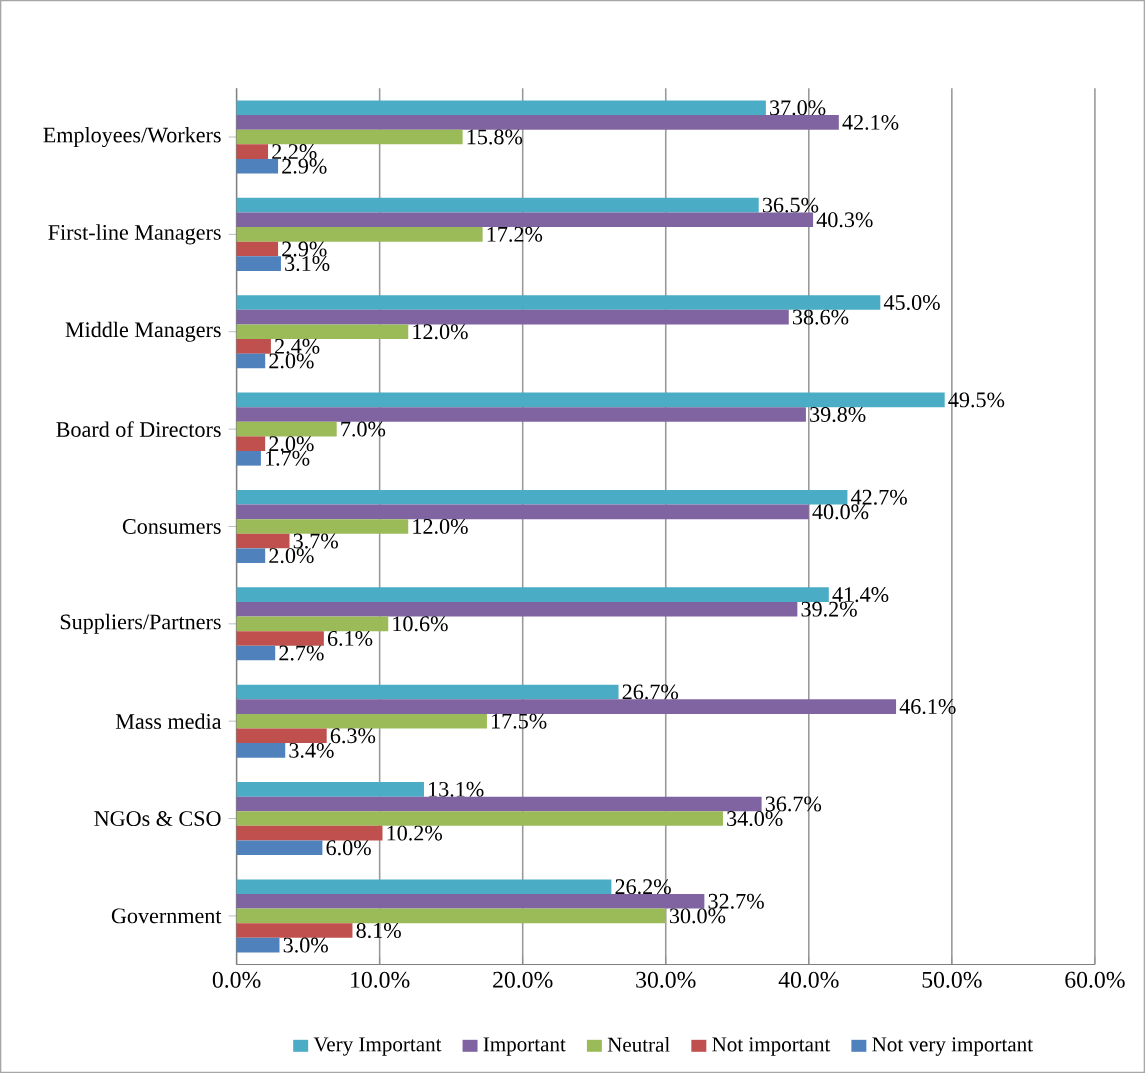 This screenshot has width=1145, height=1073. Describe the element at coordinates (976, 400) in the screenshot. I see `data-label: 49.5%` at that location.